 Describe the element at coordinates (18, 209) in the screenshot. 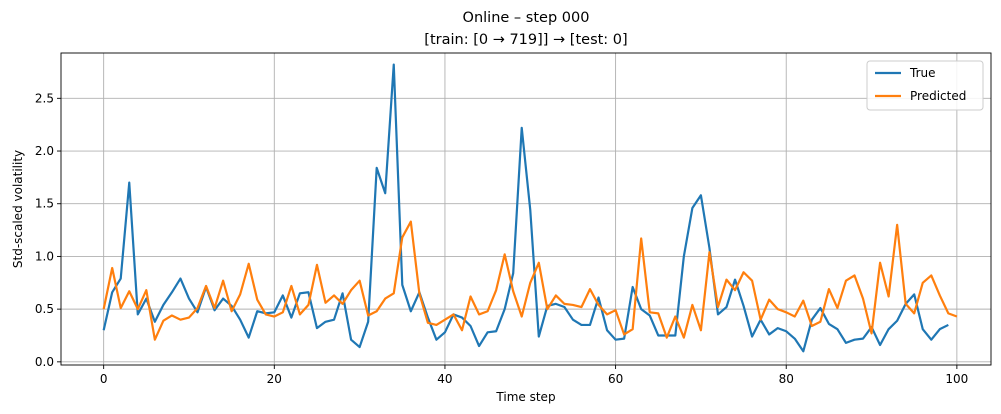

I see `y-axis-label: Std-scaled volatility` at that location.